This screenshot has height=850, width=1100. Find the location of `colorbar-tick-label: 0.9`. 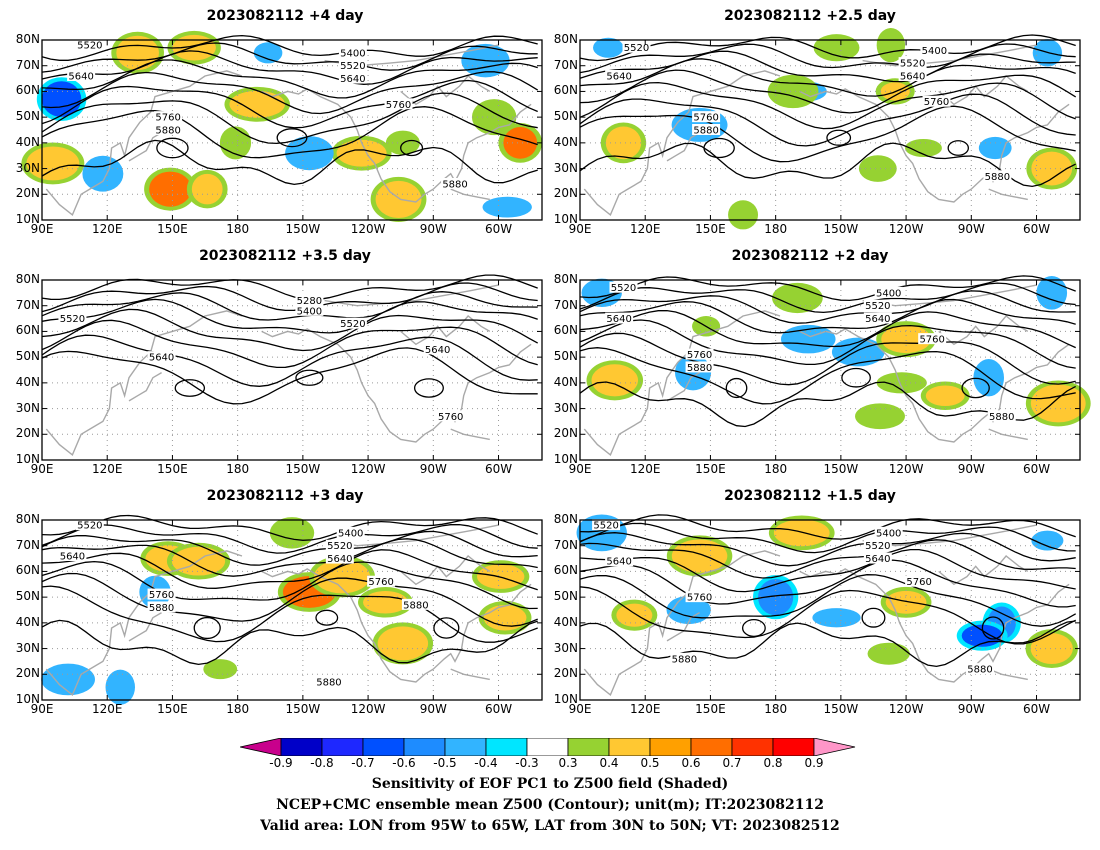

colorbar-tick-label: 0.9 is located at coordinates (814, 763).